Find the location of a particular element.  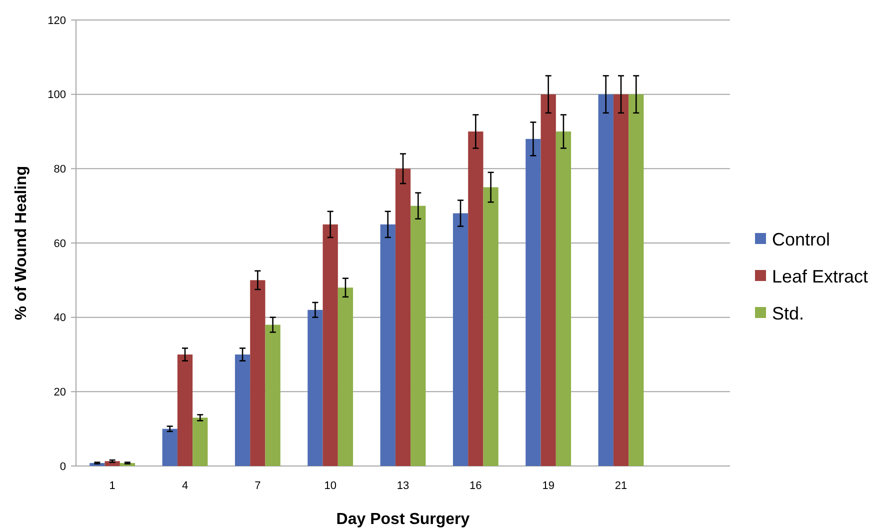

x-tick-label: 21 is located at coordinates (621, 486).